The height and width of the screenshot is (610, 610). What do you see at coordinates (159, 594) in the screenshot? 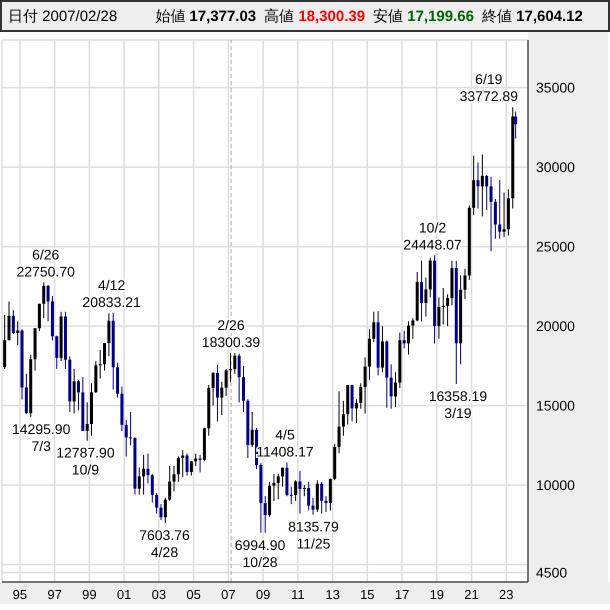
I see `x-tick-label: 03` at bounding box center [159, 594].